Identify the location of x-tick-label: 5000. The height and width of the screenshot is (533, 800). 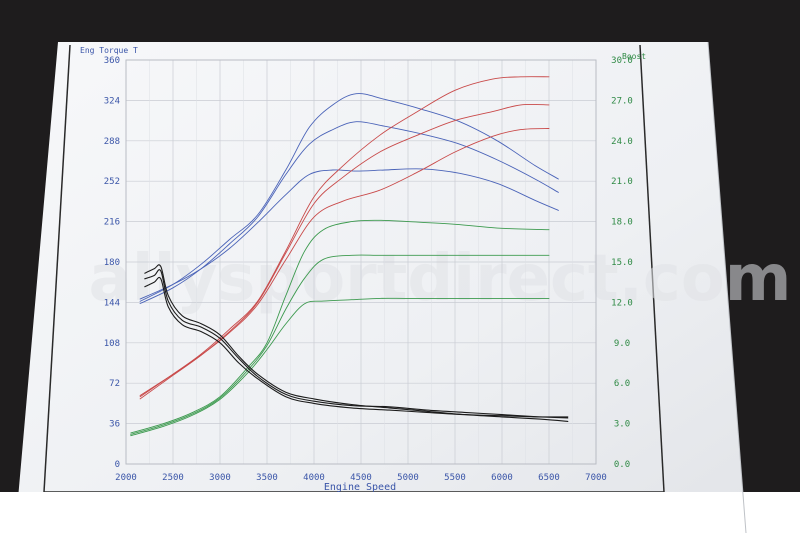
(408, 478).